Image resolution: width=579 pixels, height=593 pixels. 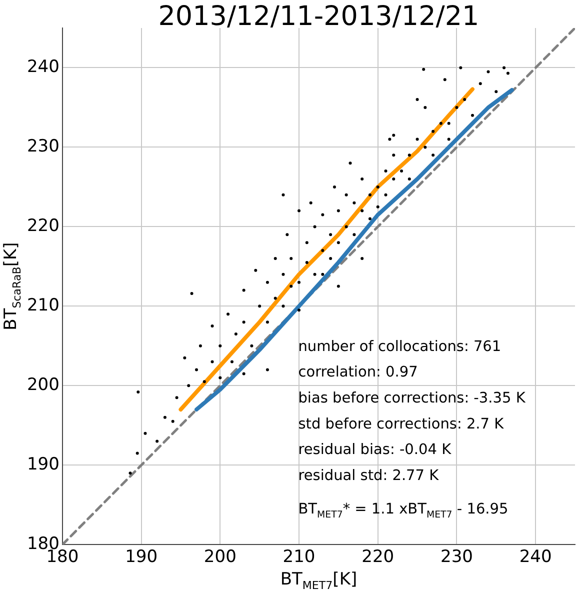 I want to click on annotation: residual bias: -0.04 K, so click(x=375, y=450).